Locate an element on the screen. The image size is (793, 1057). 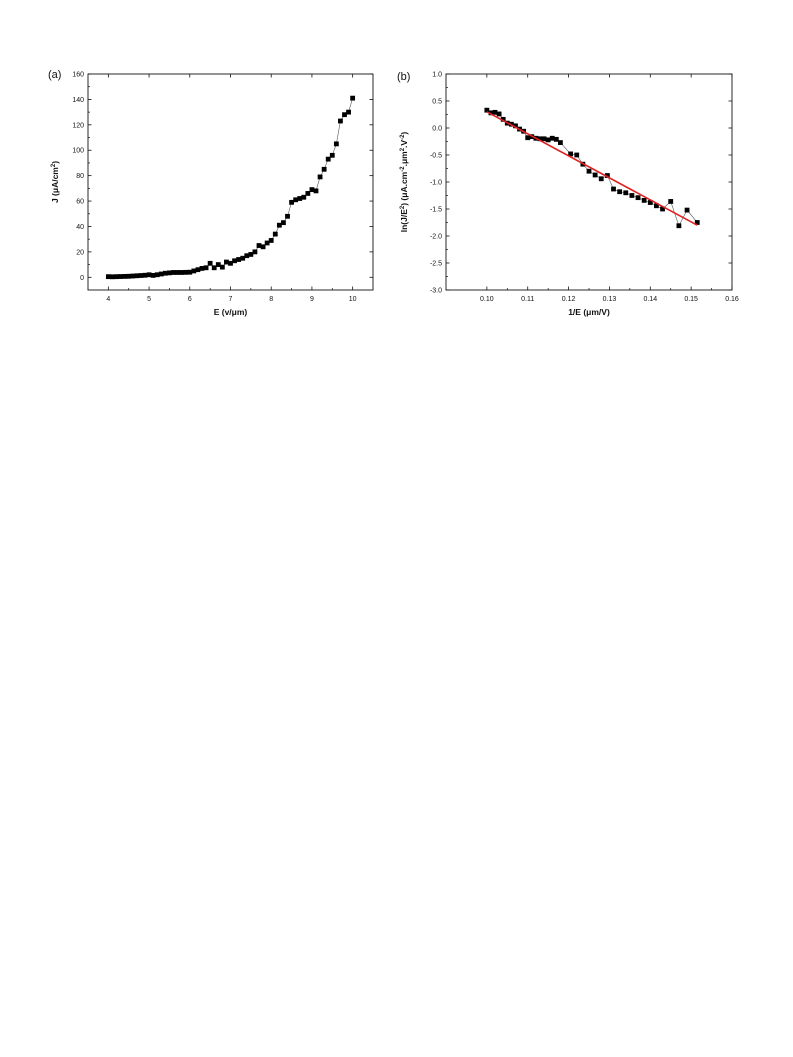
x-tick-label: 7 is located at coordinates (231, 299).